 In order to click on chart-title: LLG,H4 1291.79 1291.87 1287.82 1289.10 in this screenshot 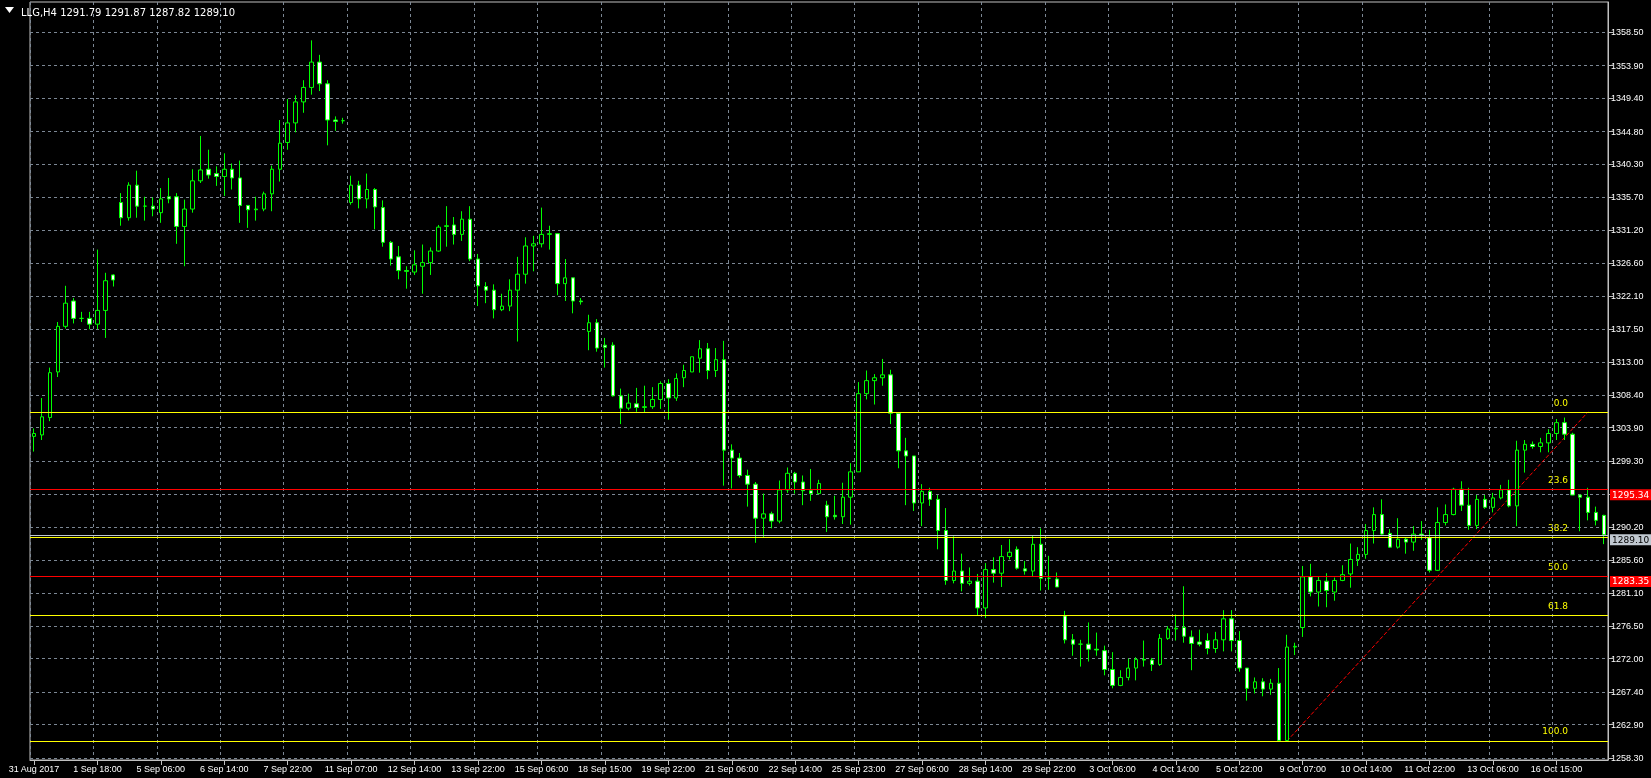, I will do `click(128, 12)`.